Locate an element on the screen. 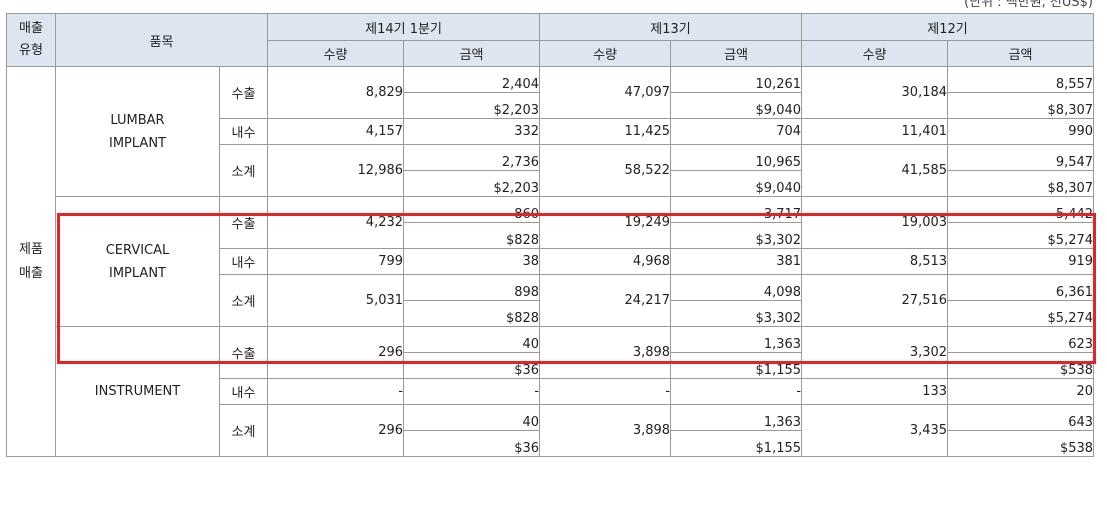  qty-cell: 11,401 is located at coordinates (875, 131).